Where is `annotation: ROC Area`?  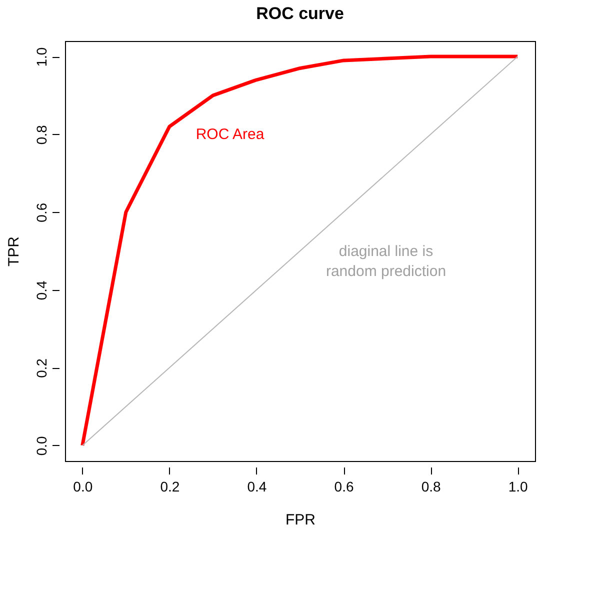 annotation: ROC Area is located at coordinates (230, 134).